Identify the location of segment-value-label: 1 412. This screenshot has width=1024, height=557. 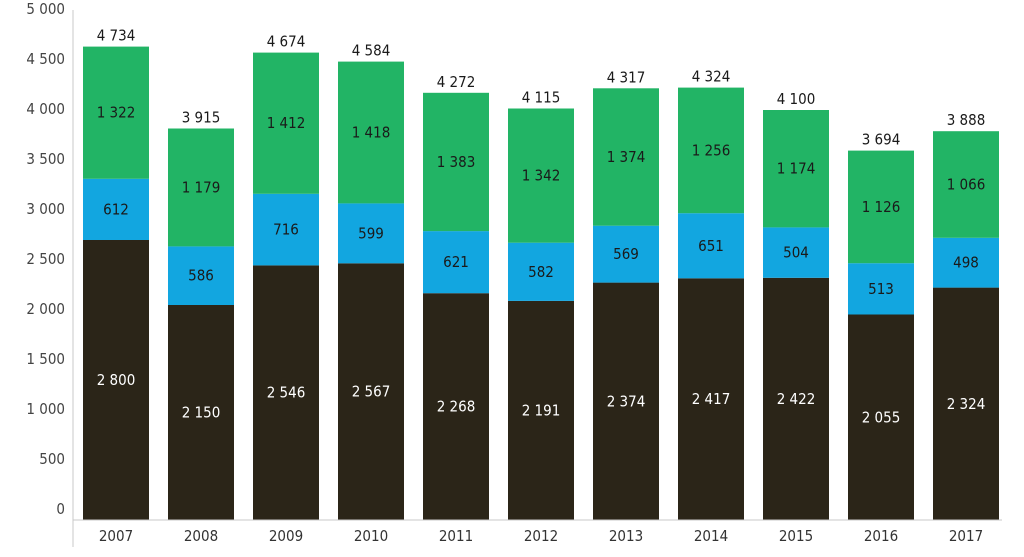
(286, 123).